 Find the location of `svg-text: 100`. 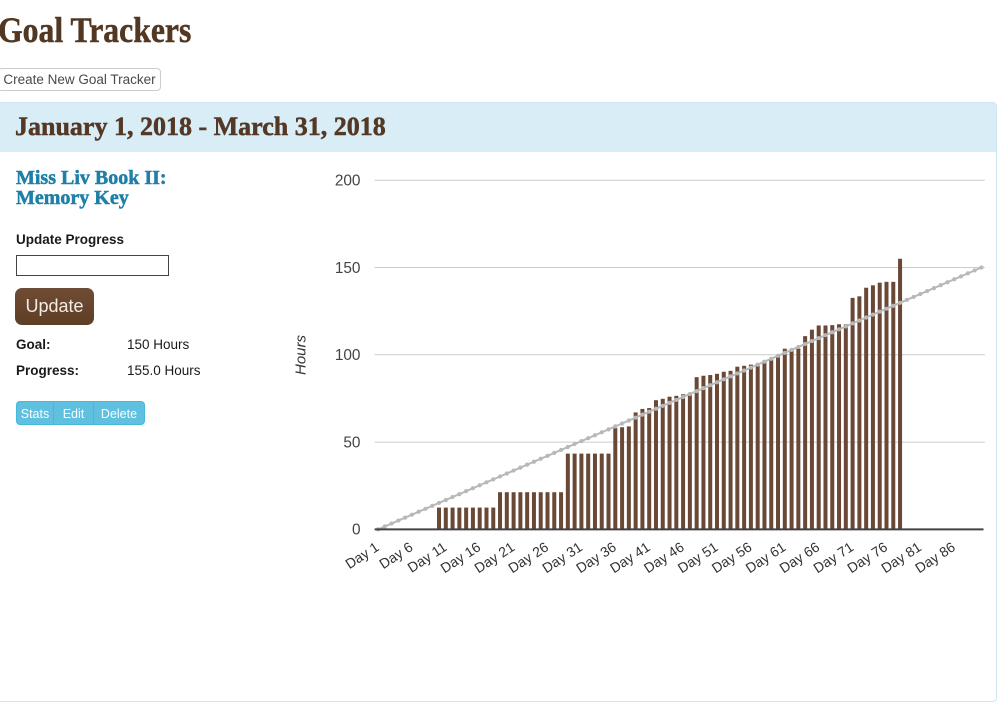

svg-text: 100 is located at coordinates (348, 355).